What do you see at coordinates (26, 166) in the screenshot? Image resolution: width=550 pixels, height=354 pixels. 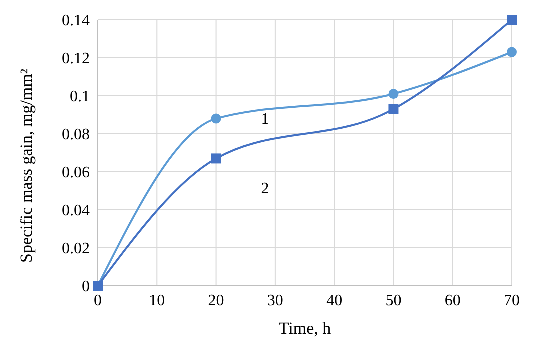 I see `y-axis-title: Specific mass gain, mg/mm²` at bounding box center [26, 166].